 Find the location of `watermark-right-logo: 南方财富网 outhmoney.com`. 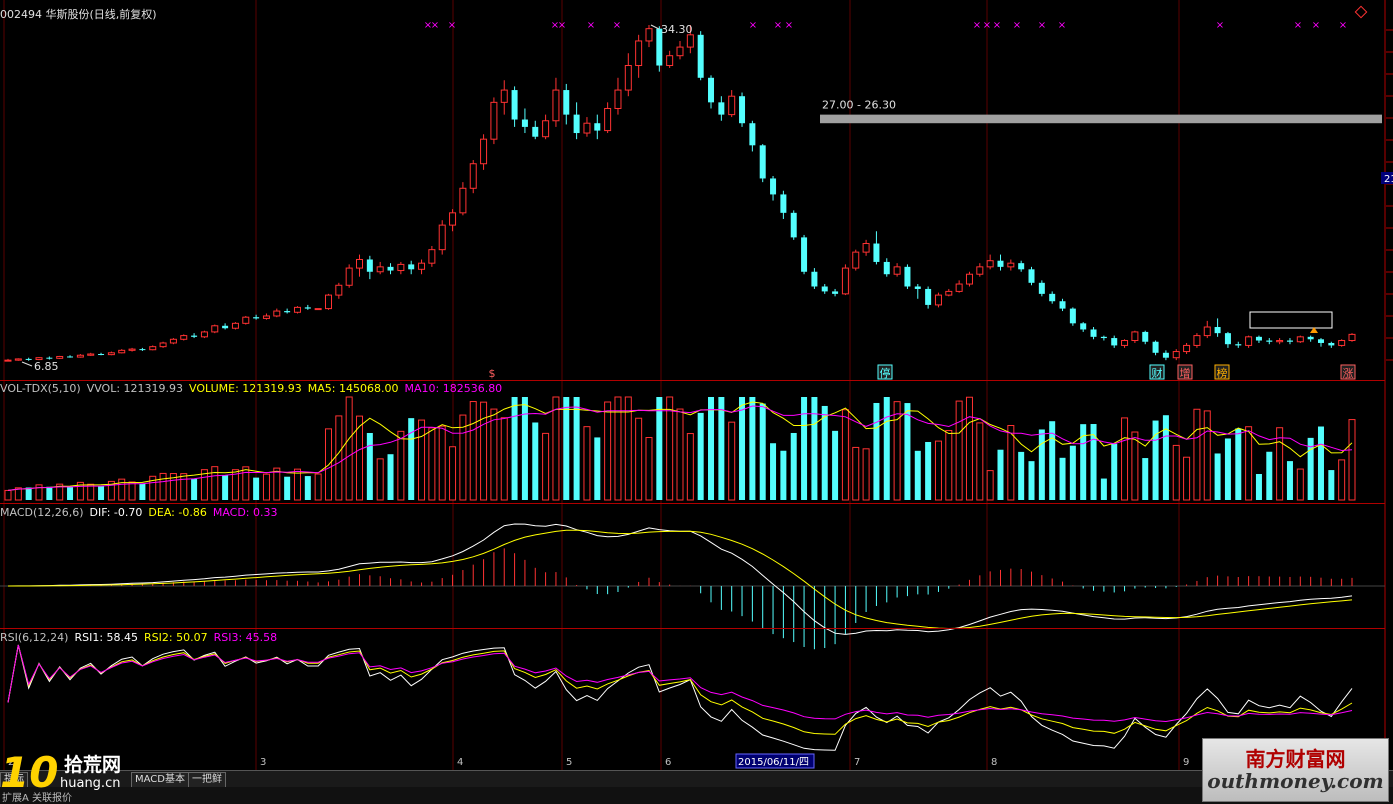

watermark-right-logo: 南方财富网 outhmoney.com is located at coordinates (1295, 770).